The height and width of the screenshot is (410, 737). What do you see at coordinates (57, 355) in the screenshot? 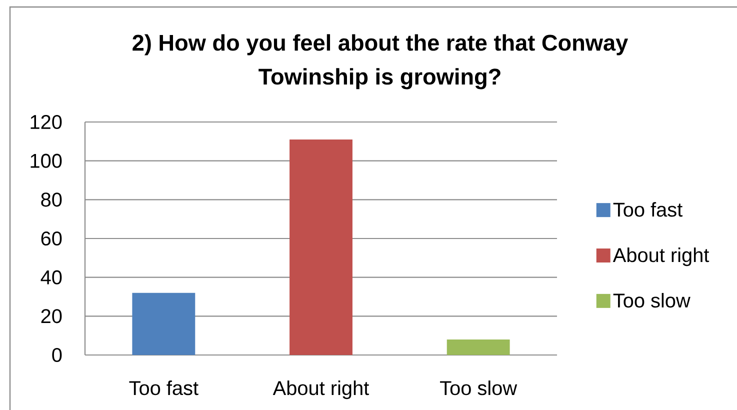
I see `y-tick-label: 0` at bounding box center [57, 355].